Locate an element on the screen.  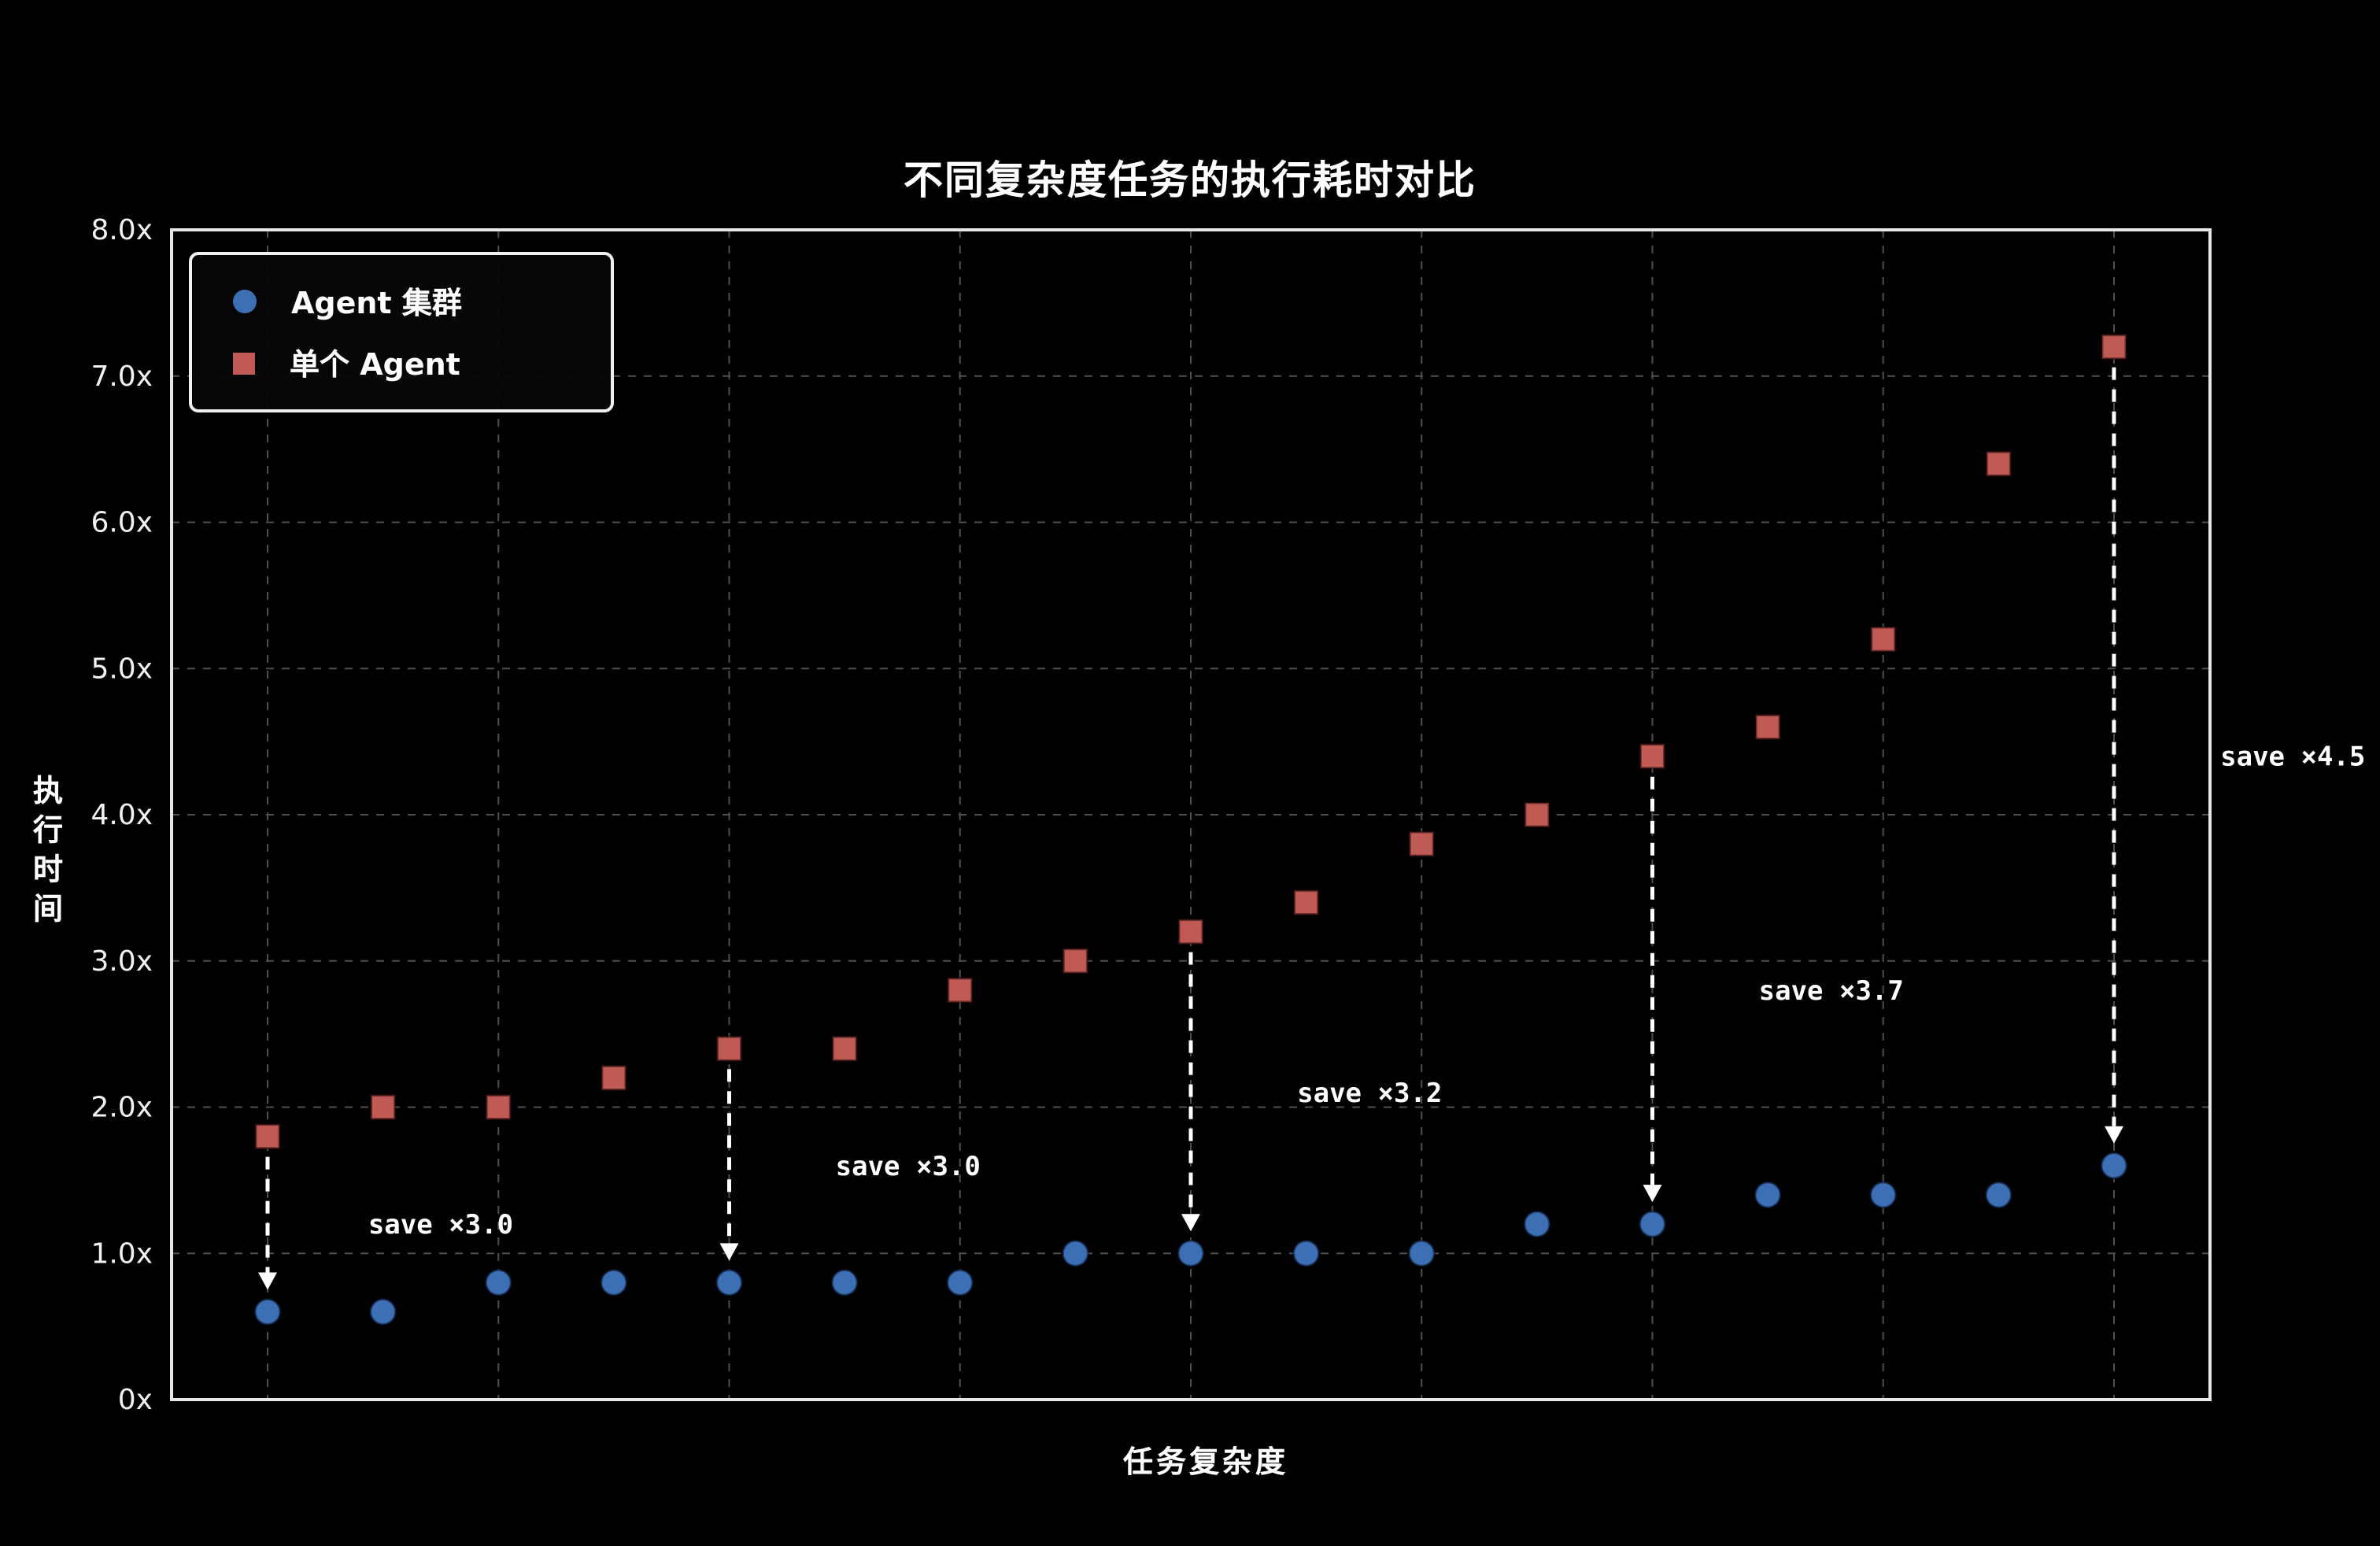
legend-item-single-agent: 单个 Agent is located at coordinates (401, 363).